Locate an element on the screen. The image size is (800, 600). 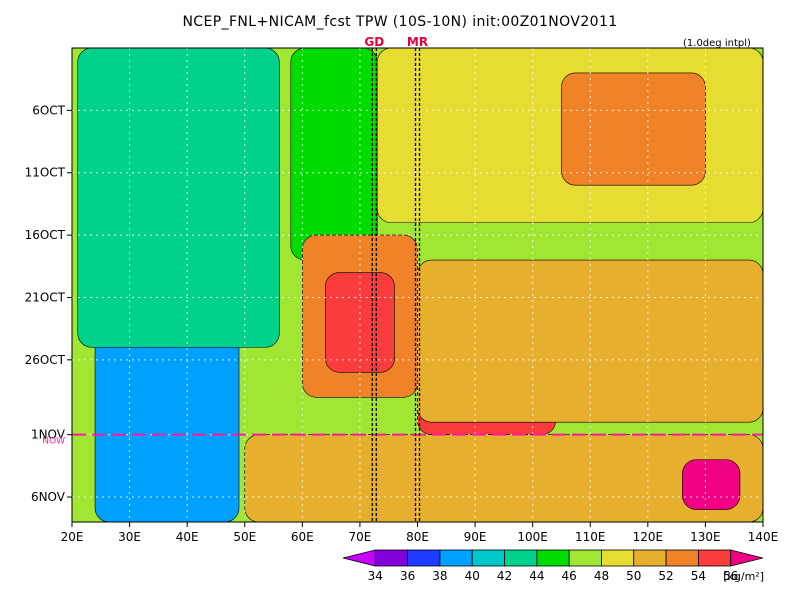
colorbar-label-2: 38 is located at coordinates (439, 576).